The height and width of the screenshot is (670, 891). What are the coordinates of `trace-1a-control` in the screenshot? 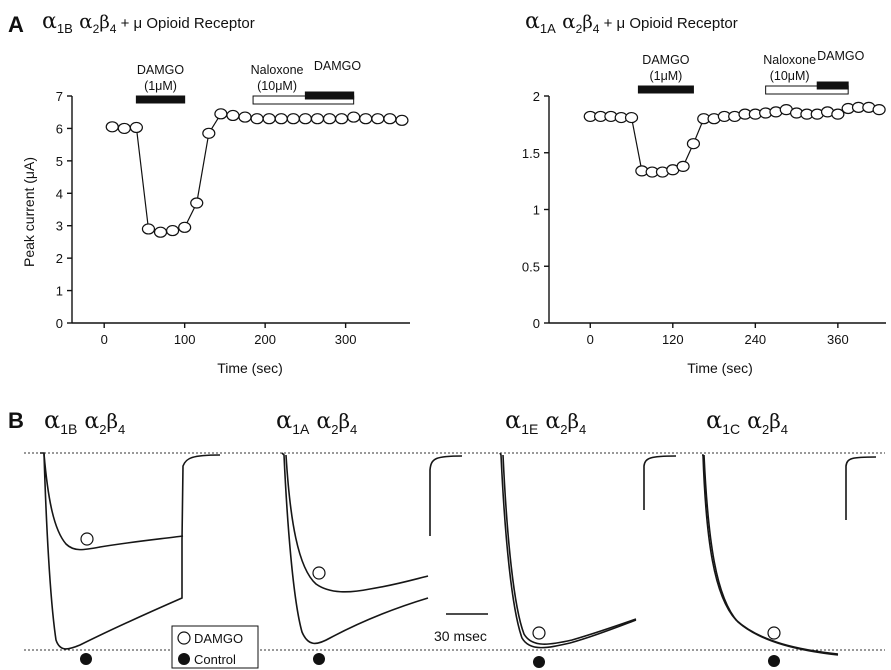 It's located at (355, 548).